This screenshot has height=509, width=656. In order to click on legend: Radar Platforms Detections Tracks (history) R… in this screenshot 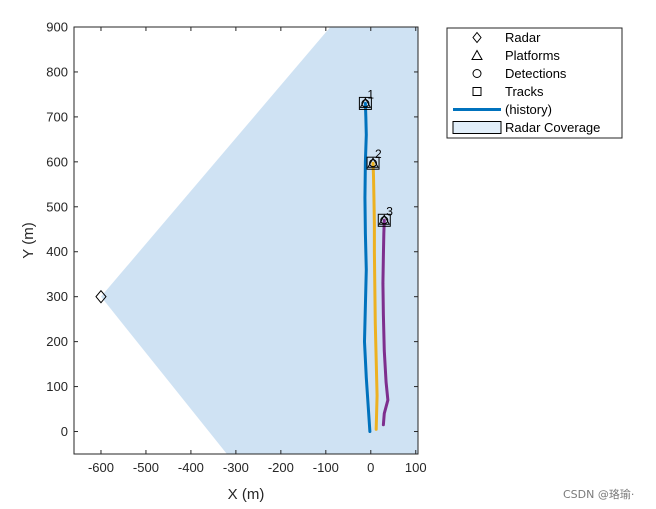, I will do `click(534, 83)`.